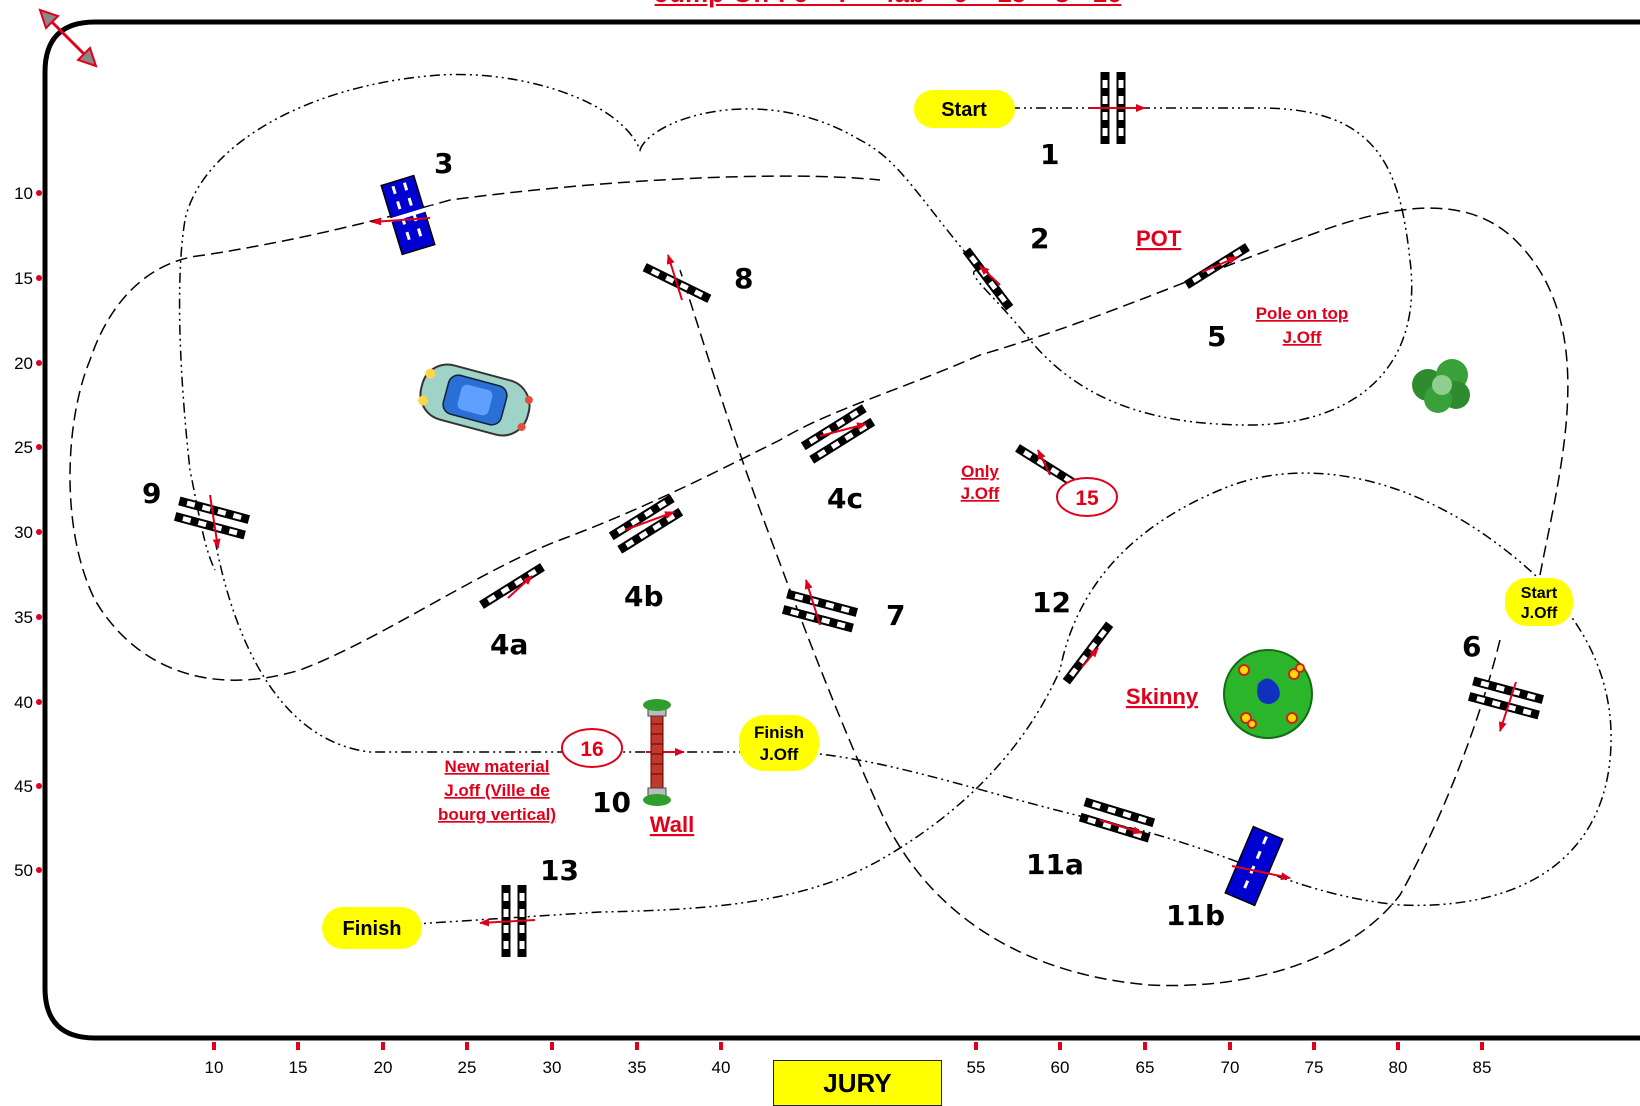 The image size is (1640, 1106). What do you see at coordinates (497, 766) in the screenshot?
I see `new-material-note-1: New material` at bounding box center [497, 766].